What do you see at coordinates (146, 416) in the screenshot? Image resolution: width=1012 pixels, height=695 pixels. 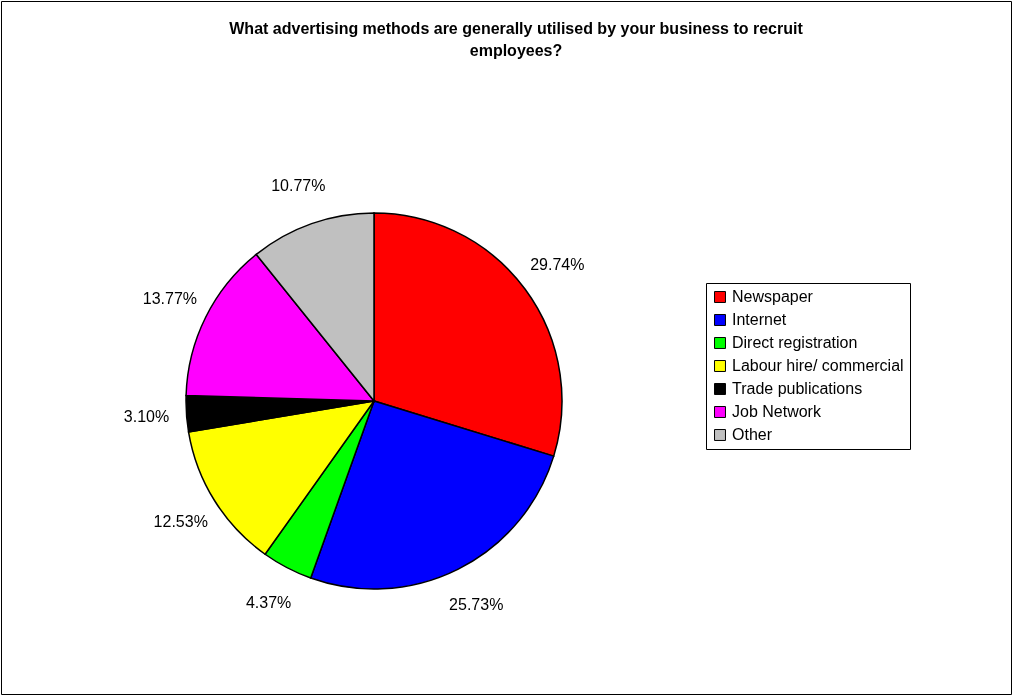 I see `data-label: 3.10%` at bounding box center [146, 416].